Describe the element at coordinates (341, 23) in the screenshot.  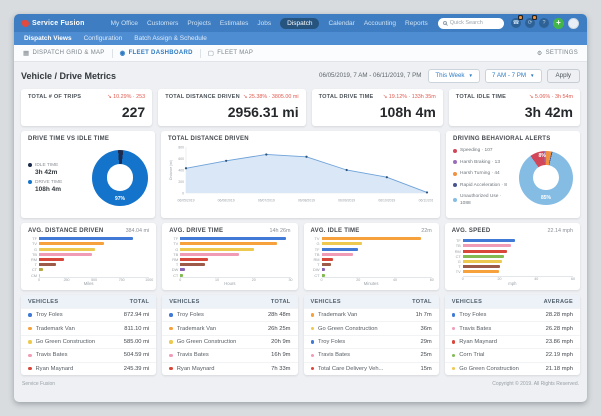
I see `nav-item-calendar: Calendar` at that location.